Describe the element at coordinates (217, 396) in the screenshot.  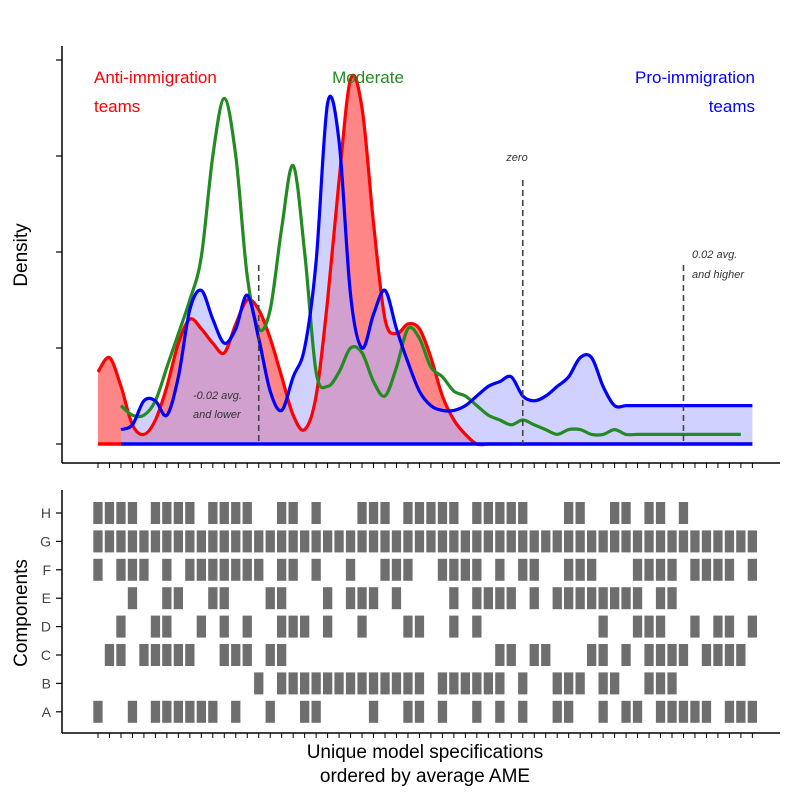
I see `annotation-low-line1: -0.02 avg.` at that location.